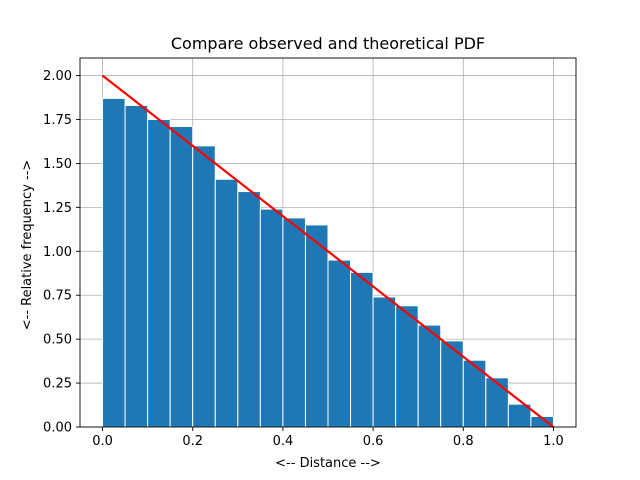  Describe the element at coordinates (463, 441) in the screenshot. I see `x-tick-label: 0.8` at that location.